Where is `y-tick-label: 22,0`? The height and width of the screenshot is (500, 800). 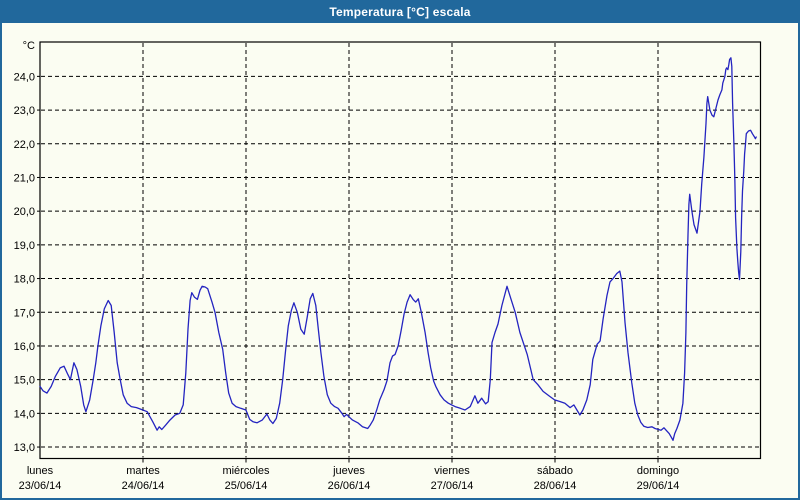 y-tick-label: 22,0 is located at coordinates (24, 145).